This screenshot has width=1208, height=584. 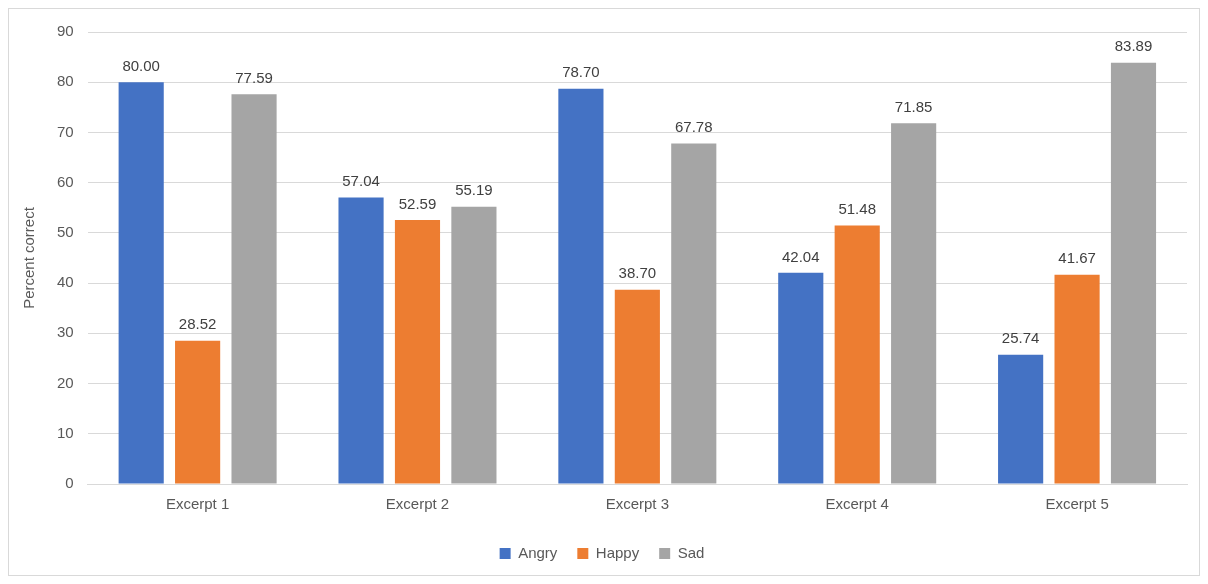 What do you see at coordinates (65, 81) in the screenshot?
I see `y-tick-label: 80` at bounding box center [65, 81].